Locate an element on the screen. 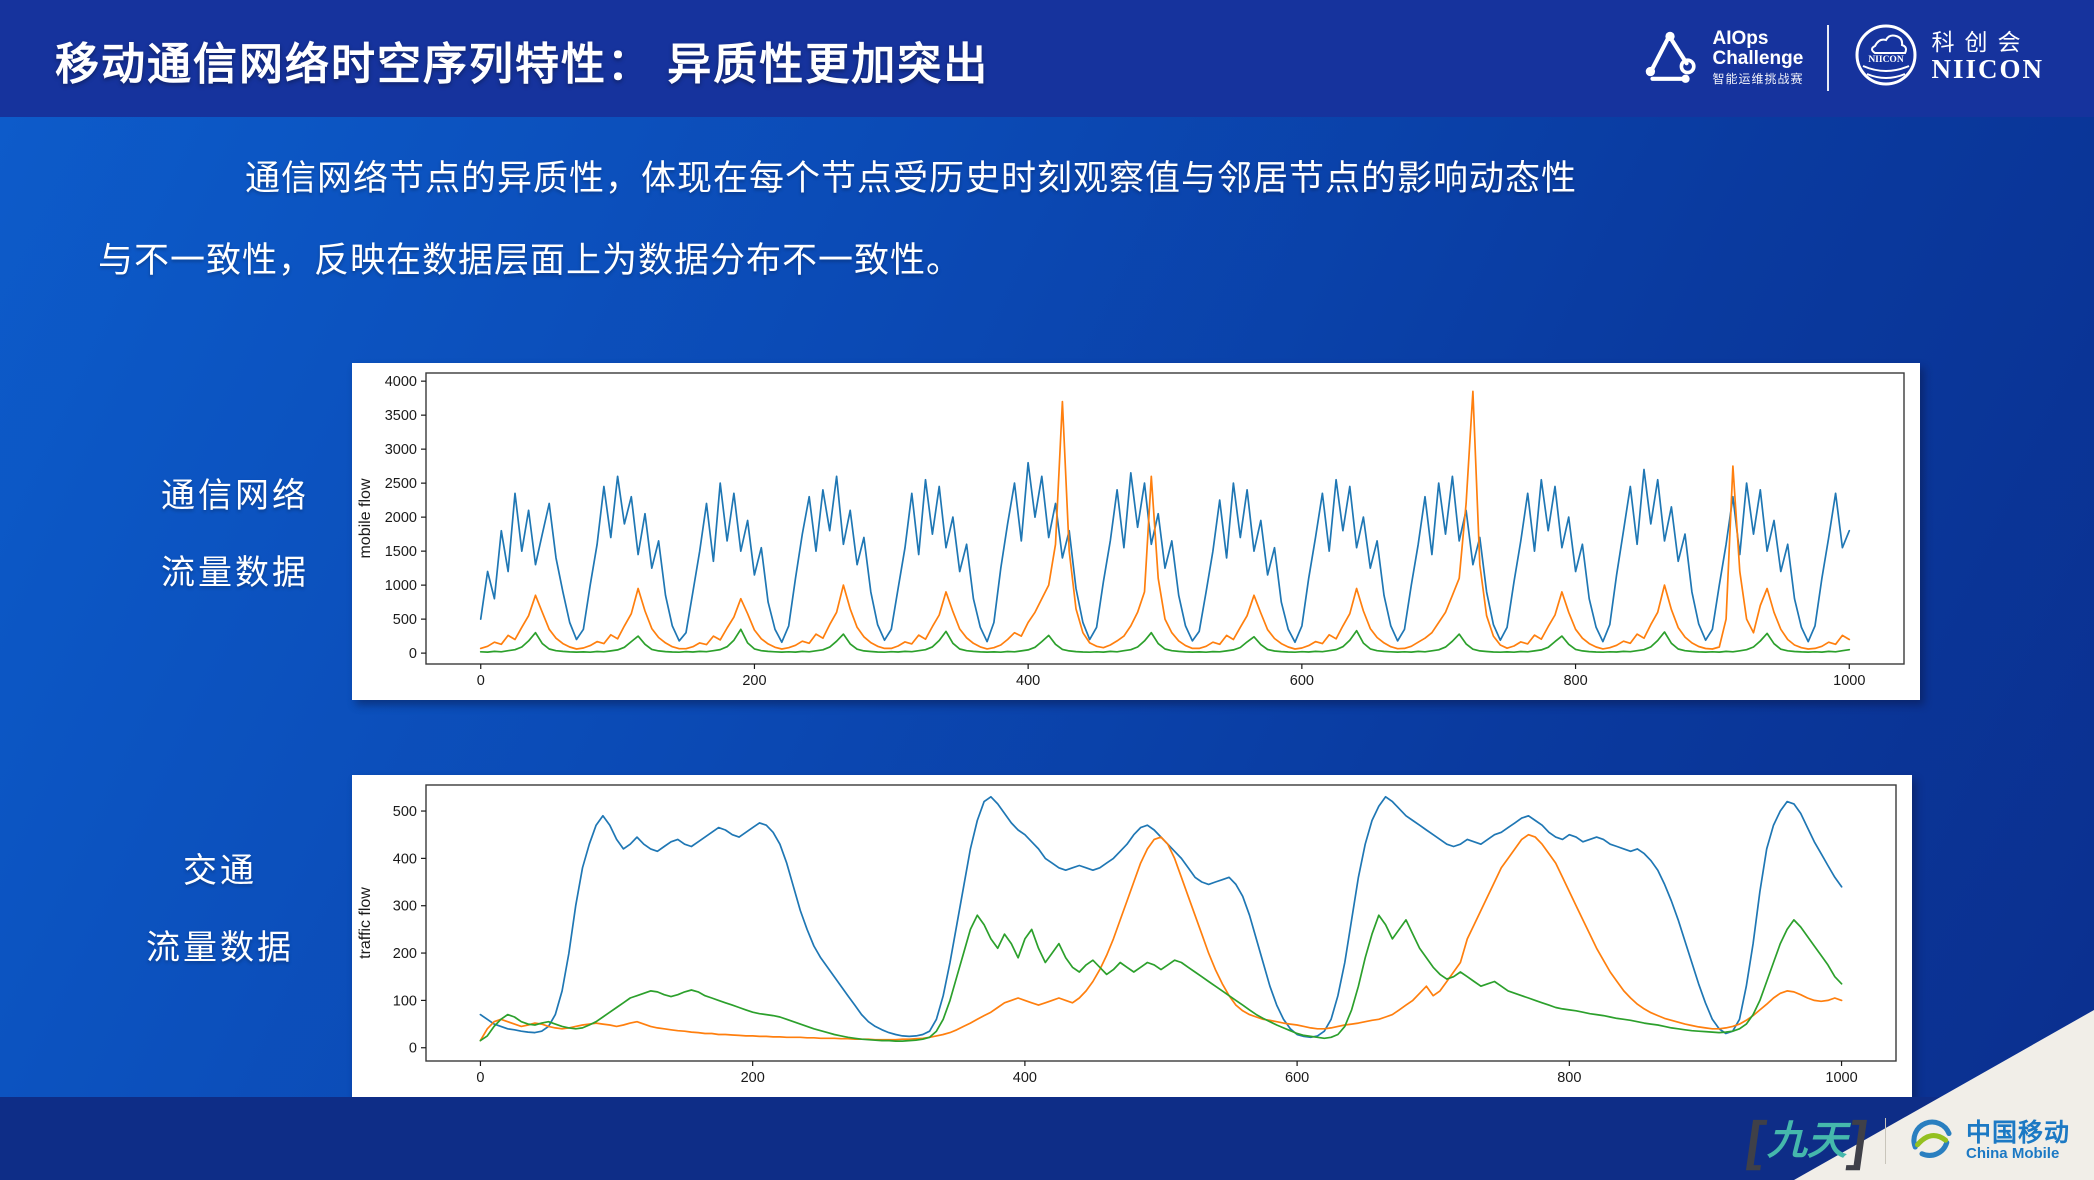 Image resolution: width=2094 pixels, height=1180 pixels. jiutian-bracket-right: ] is located at coordinates (1858, 1140).